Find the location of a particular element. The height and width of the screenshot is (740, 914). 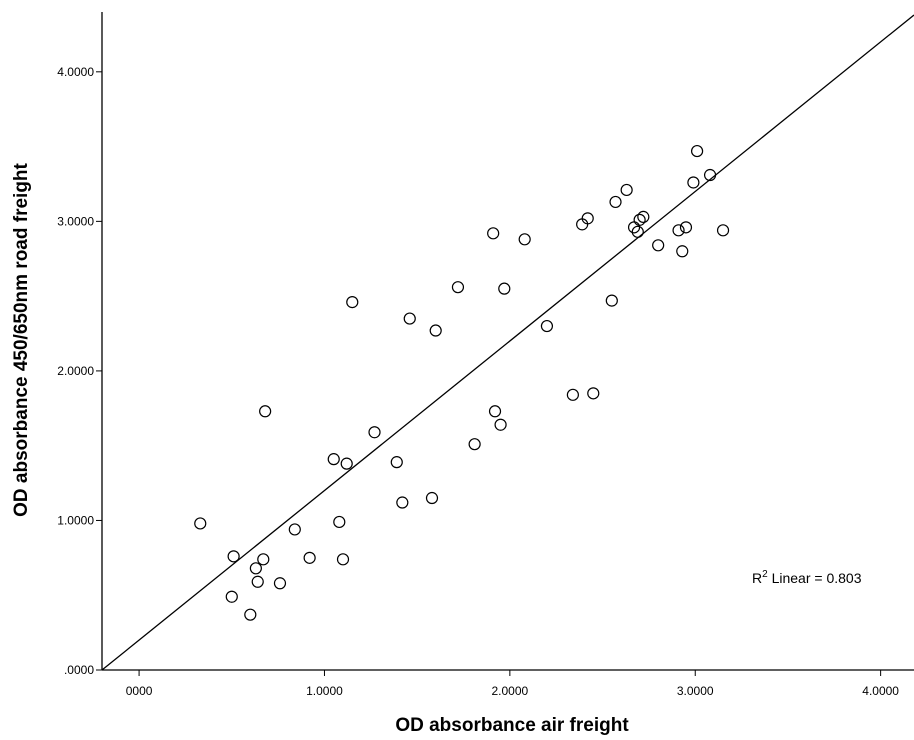

r2-text: Linear = 0.803 is located at coordinates (815, 578).